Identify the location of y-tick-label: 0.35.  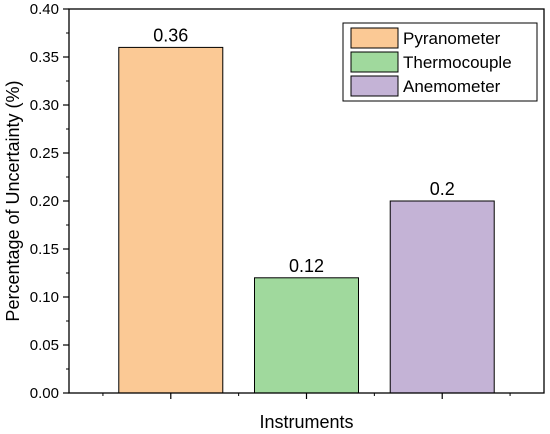
(44, 57).